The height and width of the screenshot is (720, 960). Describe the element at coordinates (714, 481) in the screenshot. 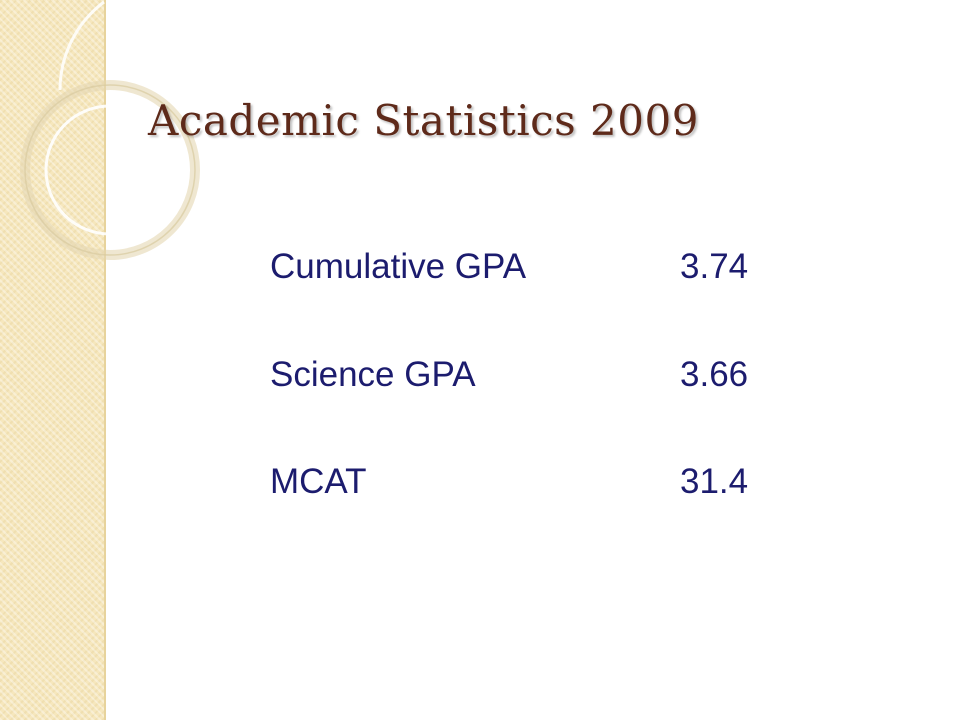

I see `stat-value: 31.4` at that location.